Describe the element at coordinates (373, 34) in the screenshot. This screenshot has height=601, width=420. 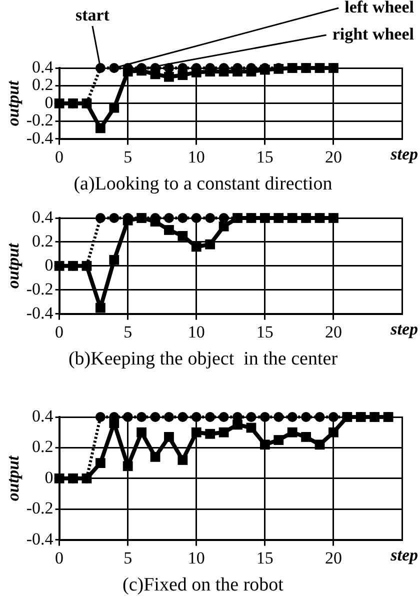
I see `annotation: right wheel` at that location.